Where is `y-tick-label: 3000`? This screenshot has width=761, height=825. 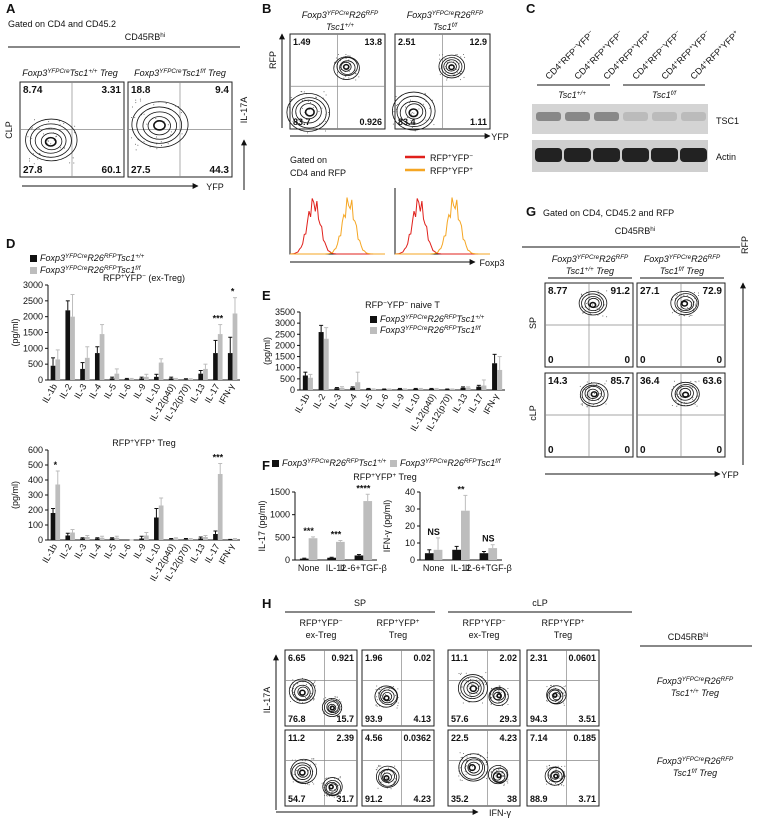 y-tick-label: 3000 is located at coordinates (285, 323).